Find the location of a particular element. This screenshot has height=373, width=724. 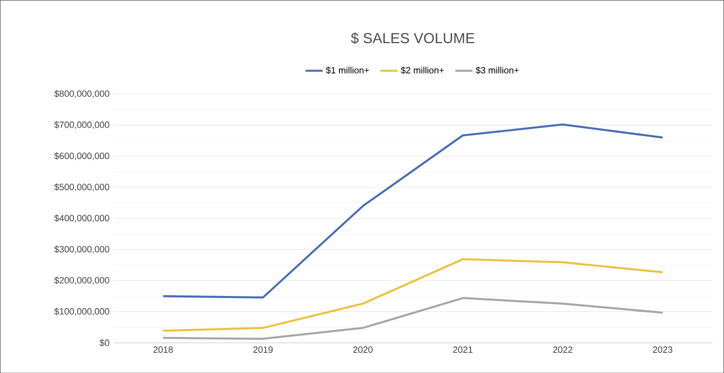

y-tick-label: $300,000,000 is located at coordinates (82, 249).